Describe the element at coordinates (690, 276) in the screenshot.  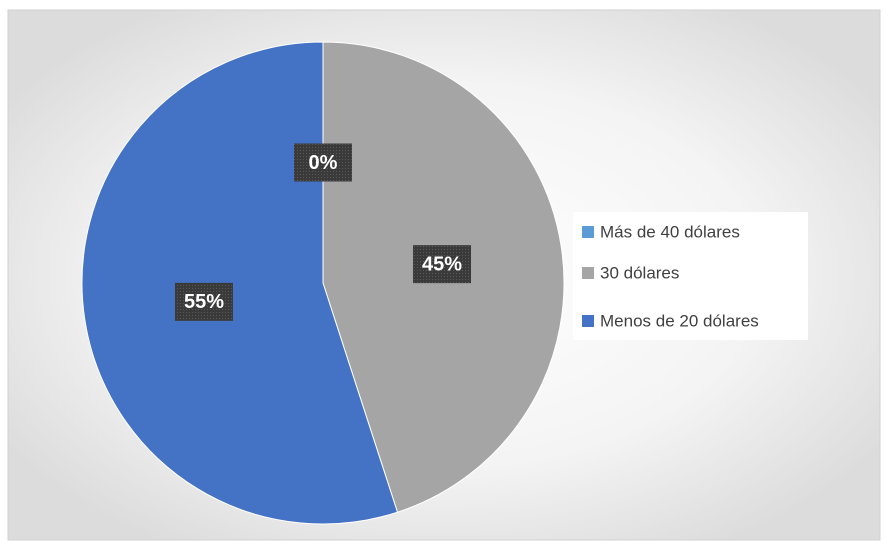
I see `legend-box` at that location.